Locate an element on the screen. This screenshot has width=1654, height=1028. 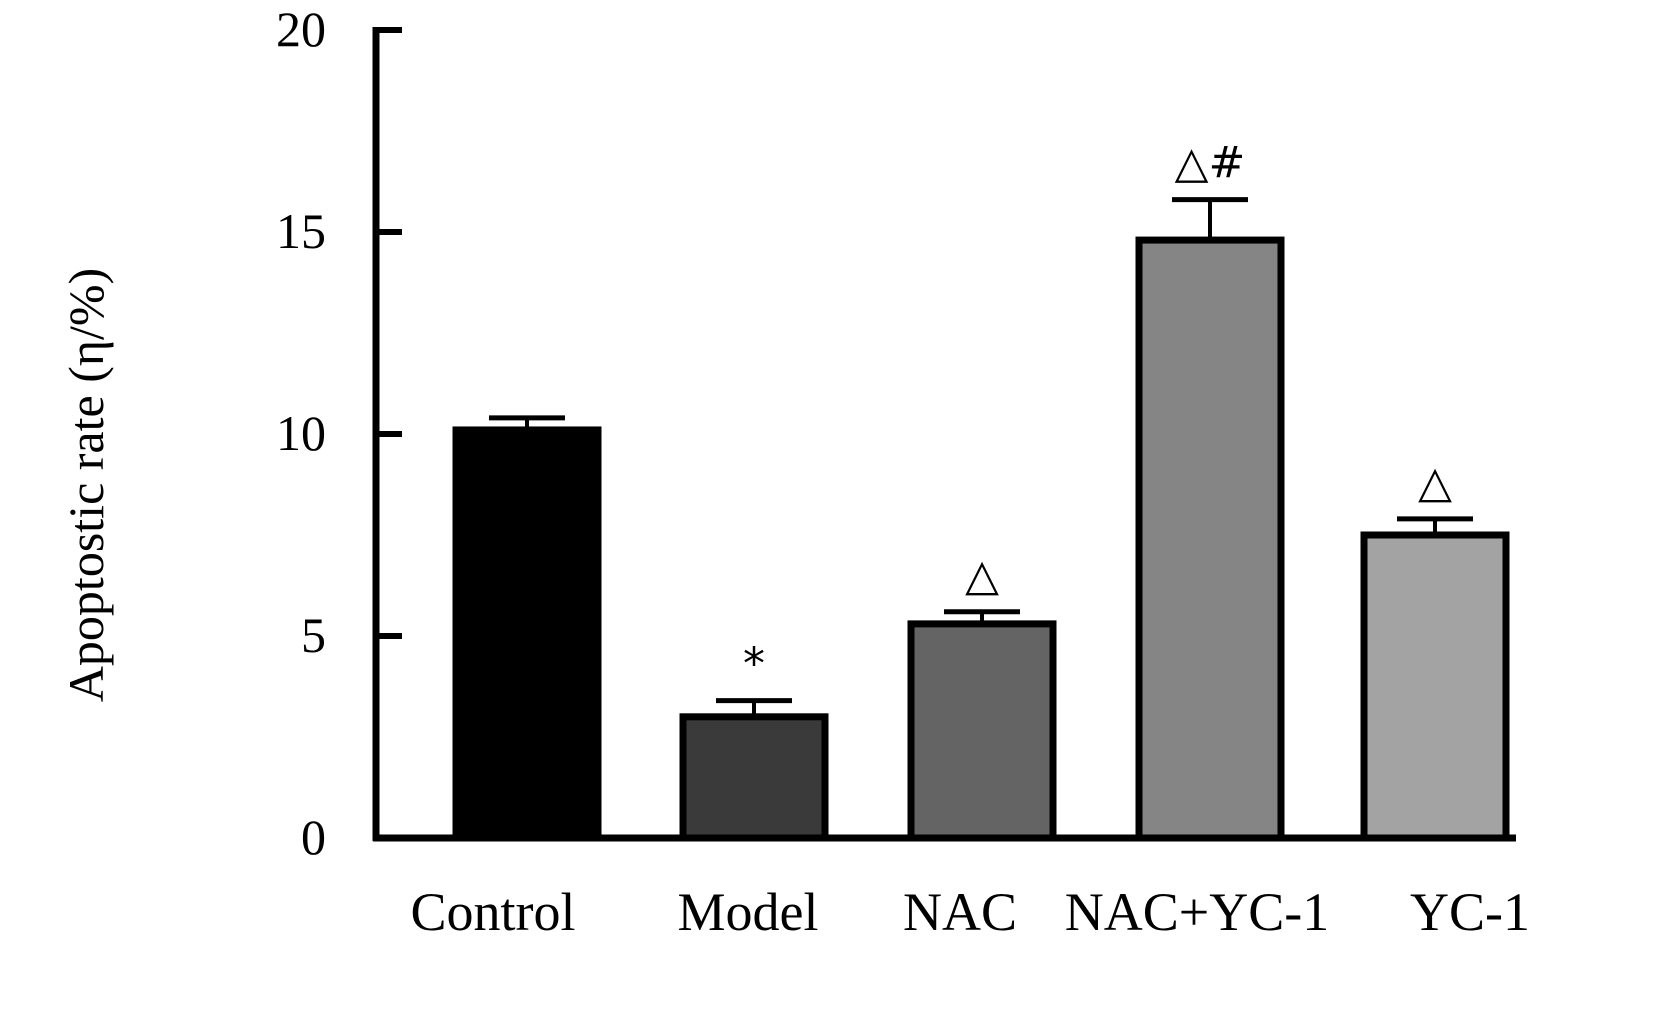
y-axis-ticks: 0 5 10 15 20 is located at coordinates (339, 433).